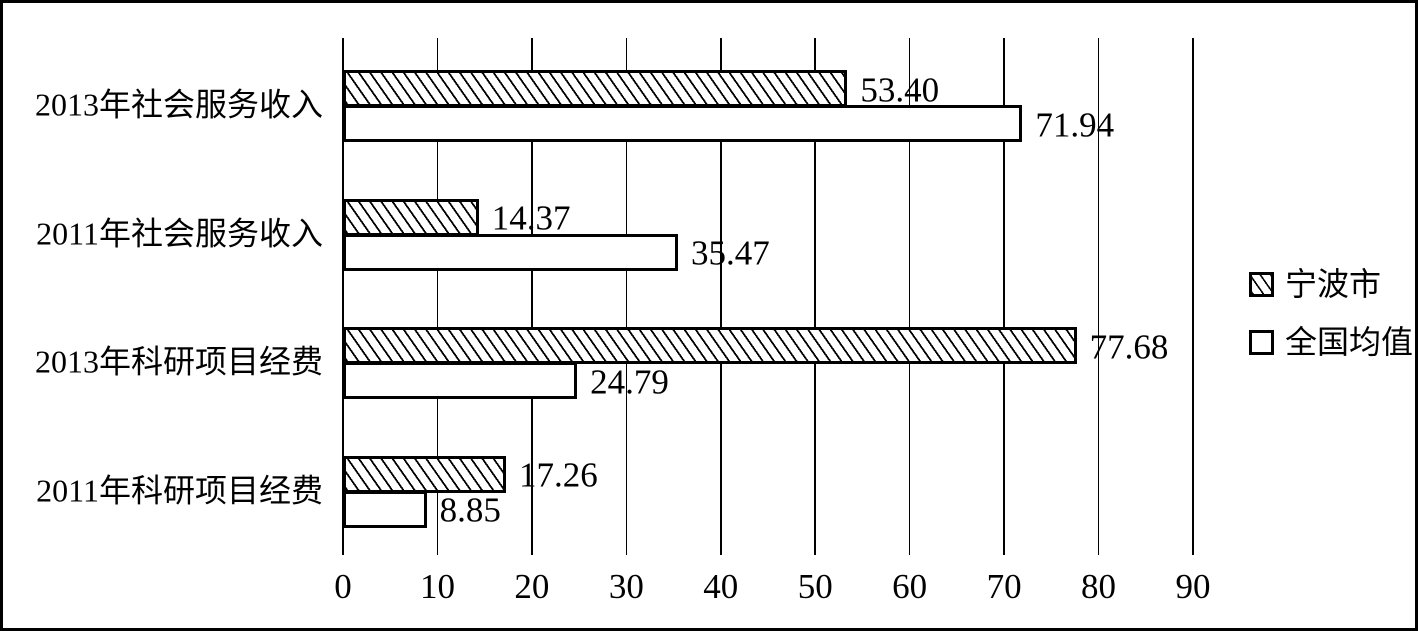  I want to click on x-tick-label: 10, so click(437, 586).